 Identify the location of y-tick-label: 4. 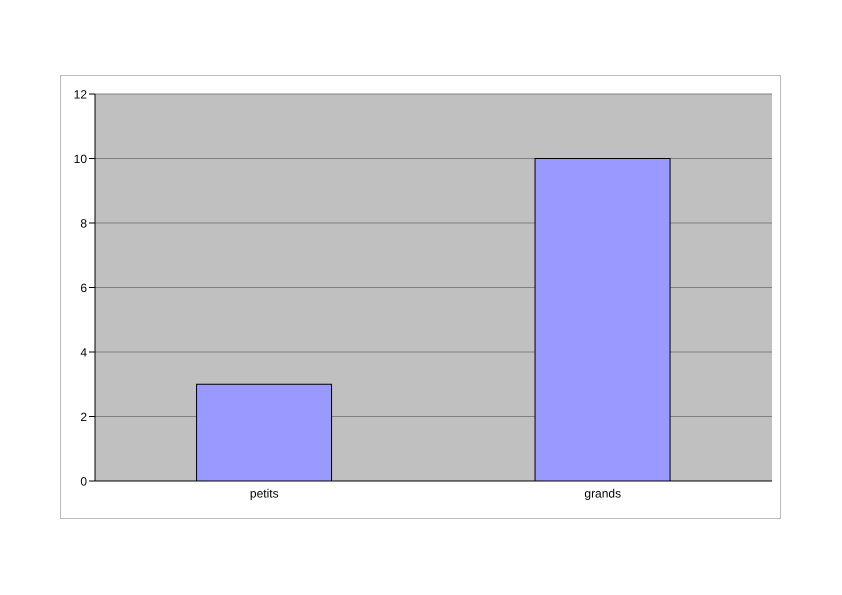
(84, 352).